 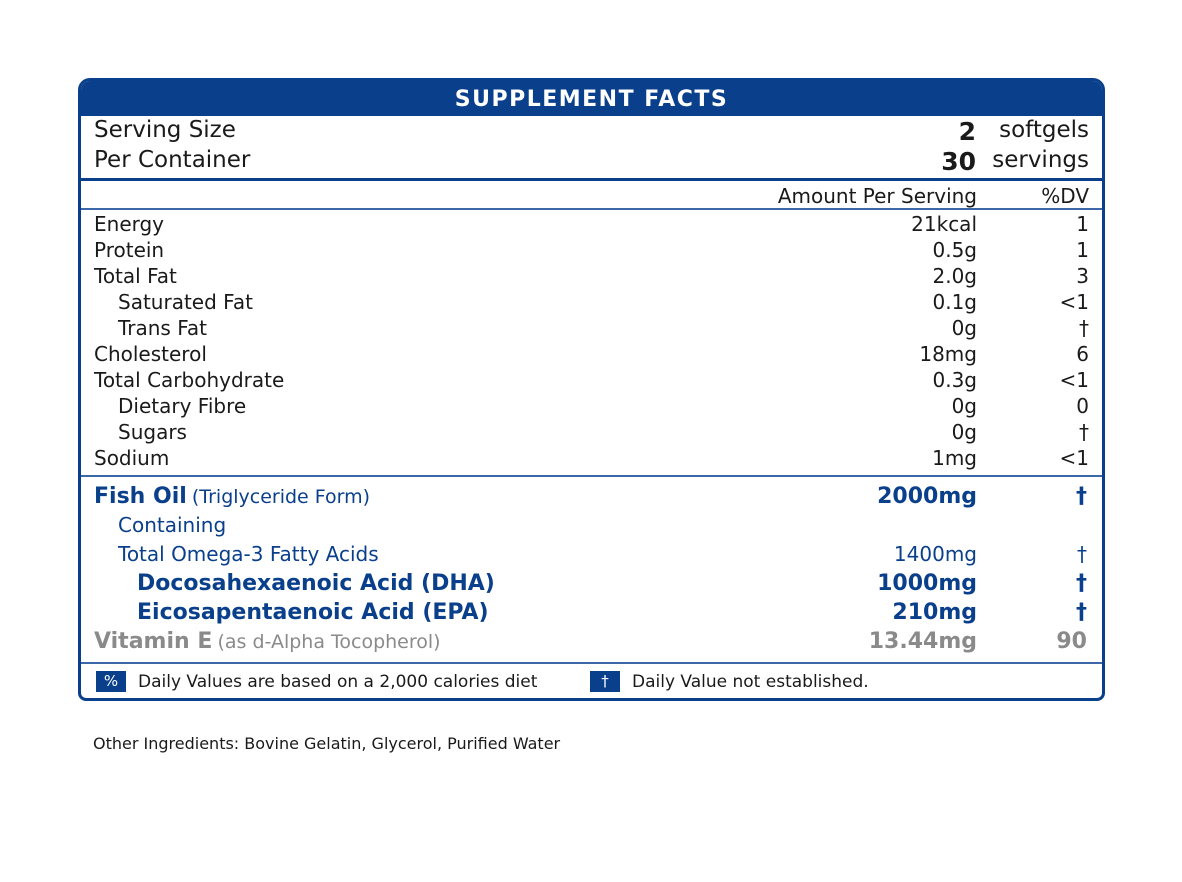 I want to click on nutrient-name: Dietary Fibre, so click(x=182, y=406).